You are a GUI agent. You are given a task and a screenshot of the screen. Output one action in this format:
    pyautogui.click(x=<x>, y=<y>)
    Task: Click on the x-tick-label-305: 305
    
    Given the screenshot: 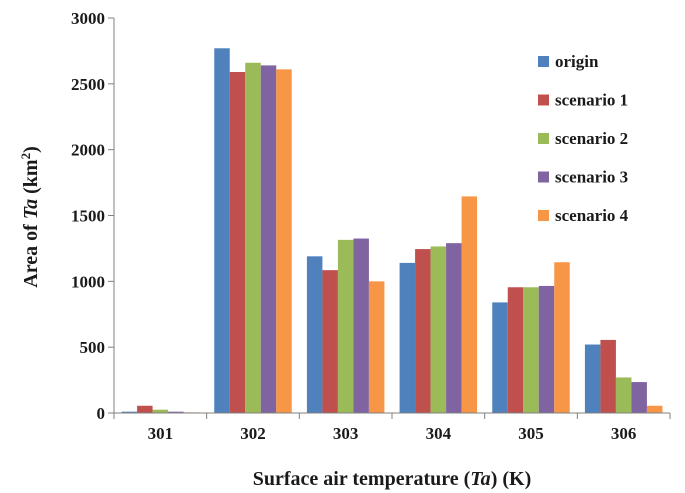 What is the action you would take?
    pyautogui.click(x=531, y=433)
    